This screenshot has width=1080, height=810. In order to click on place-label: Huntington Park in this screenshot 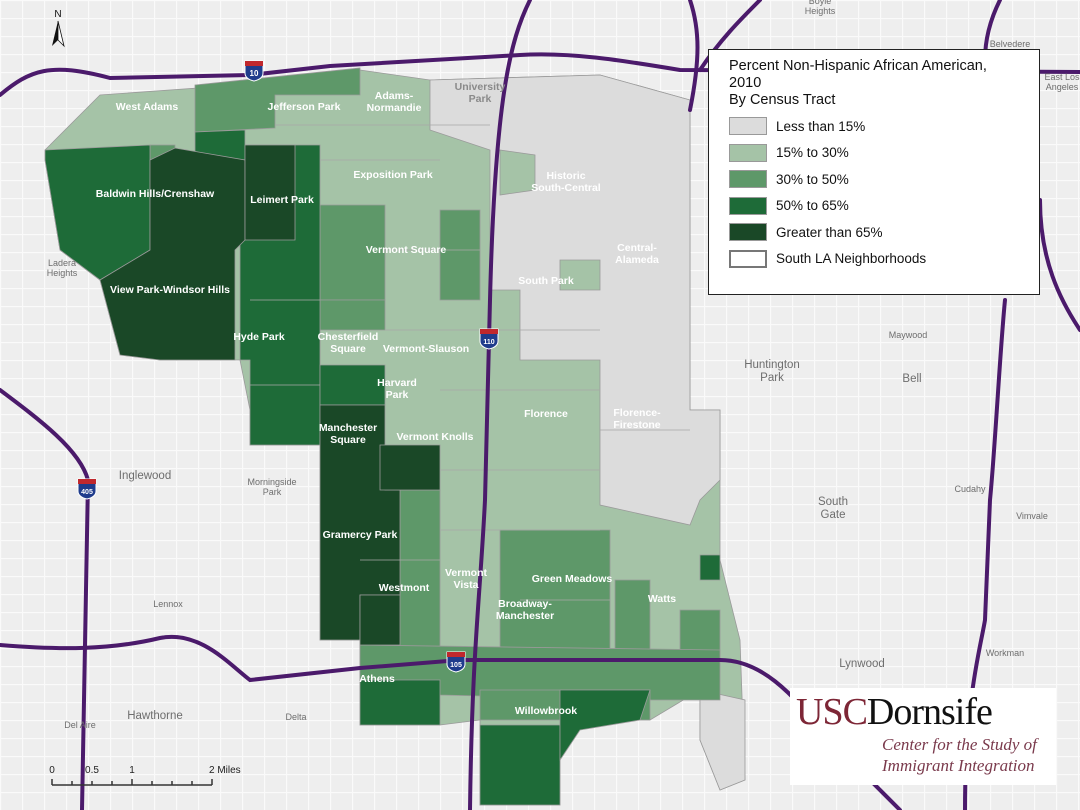, I will do `click(772, 371)`.